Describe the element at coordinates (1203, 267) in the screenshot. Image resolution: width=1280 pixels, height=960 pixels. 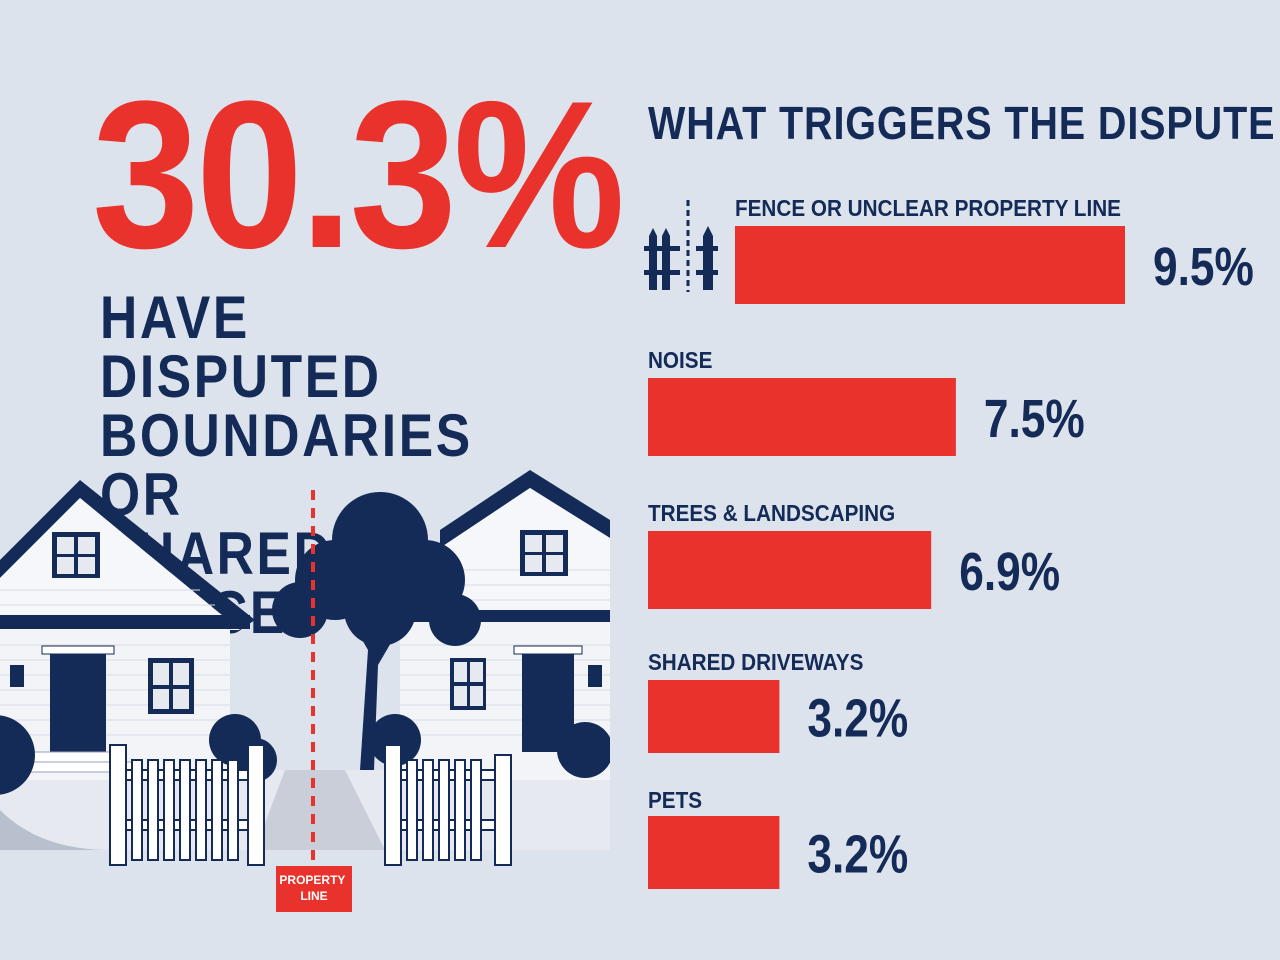
I see `value-label: 9.5%` at that location.